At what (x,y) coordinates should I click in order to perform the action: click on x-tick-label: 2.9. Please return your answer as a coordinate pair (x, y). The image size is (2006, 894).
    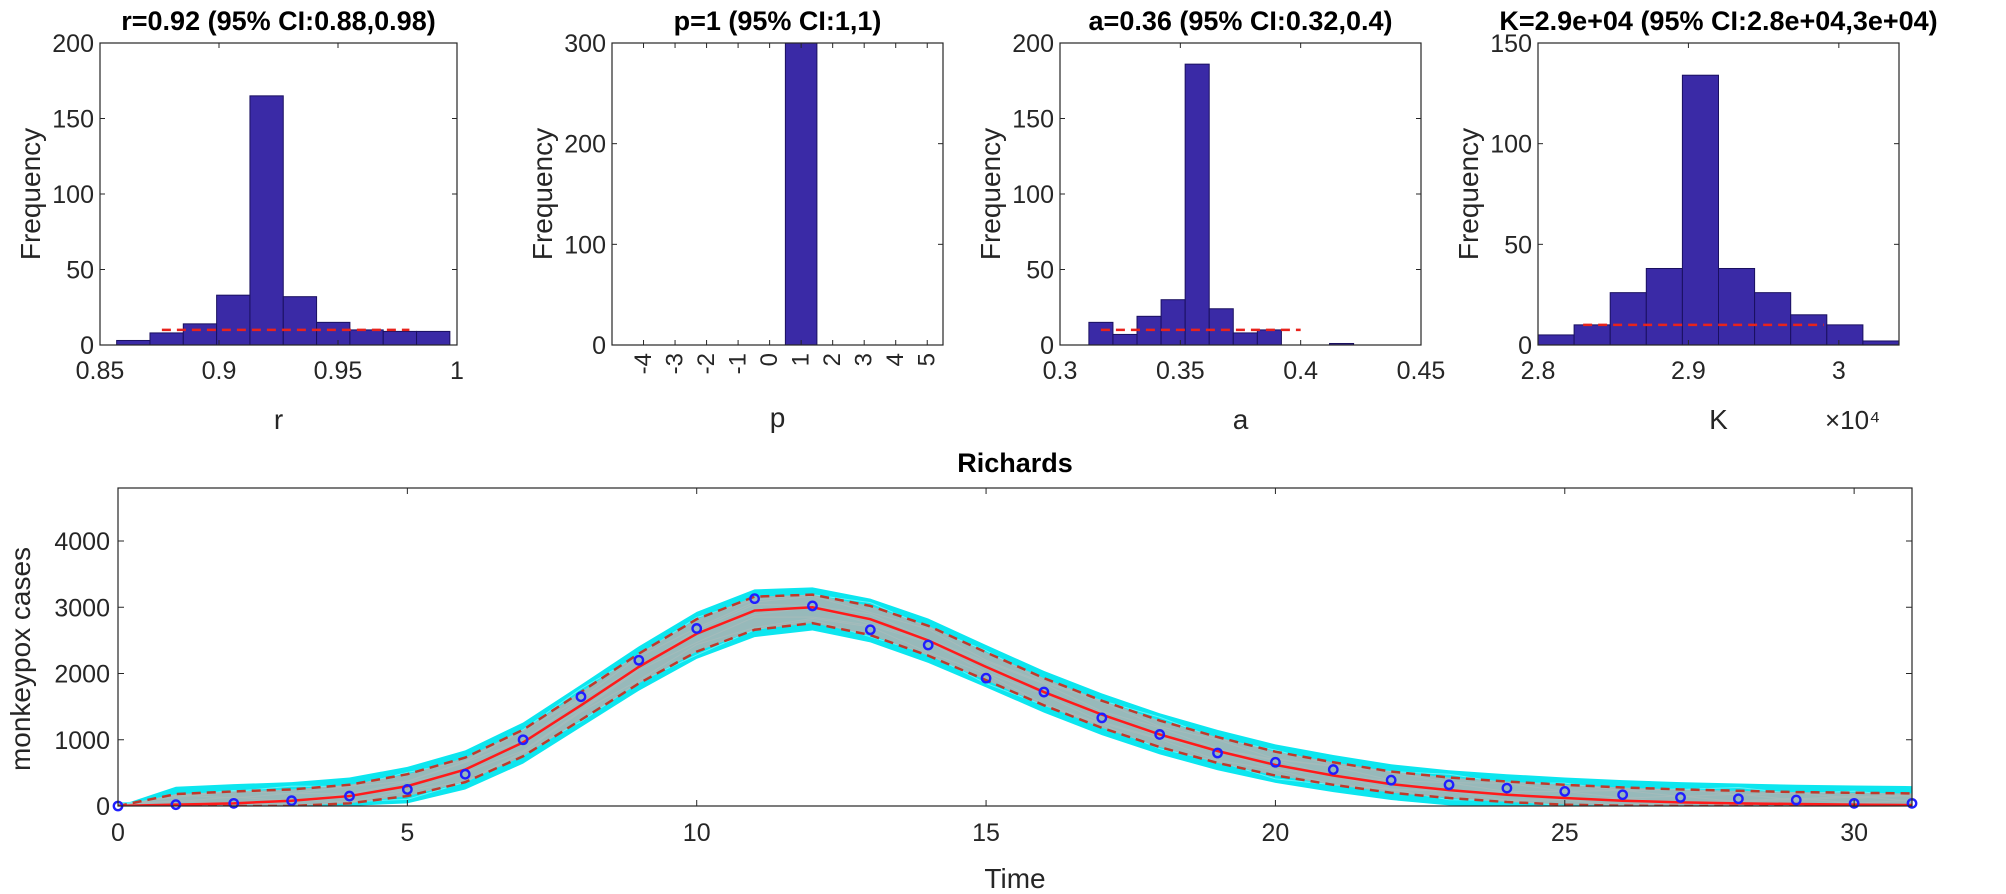
    Looking at the image, I should click on (1688, 371).